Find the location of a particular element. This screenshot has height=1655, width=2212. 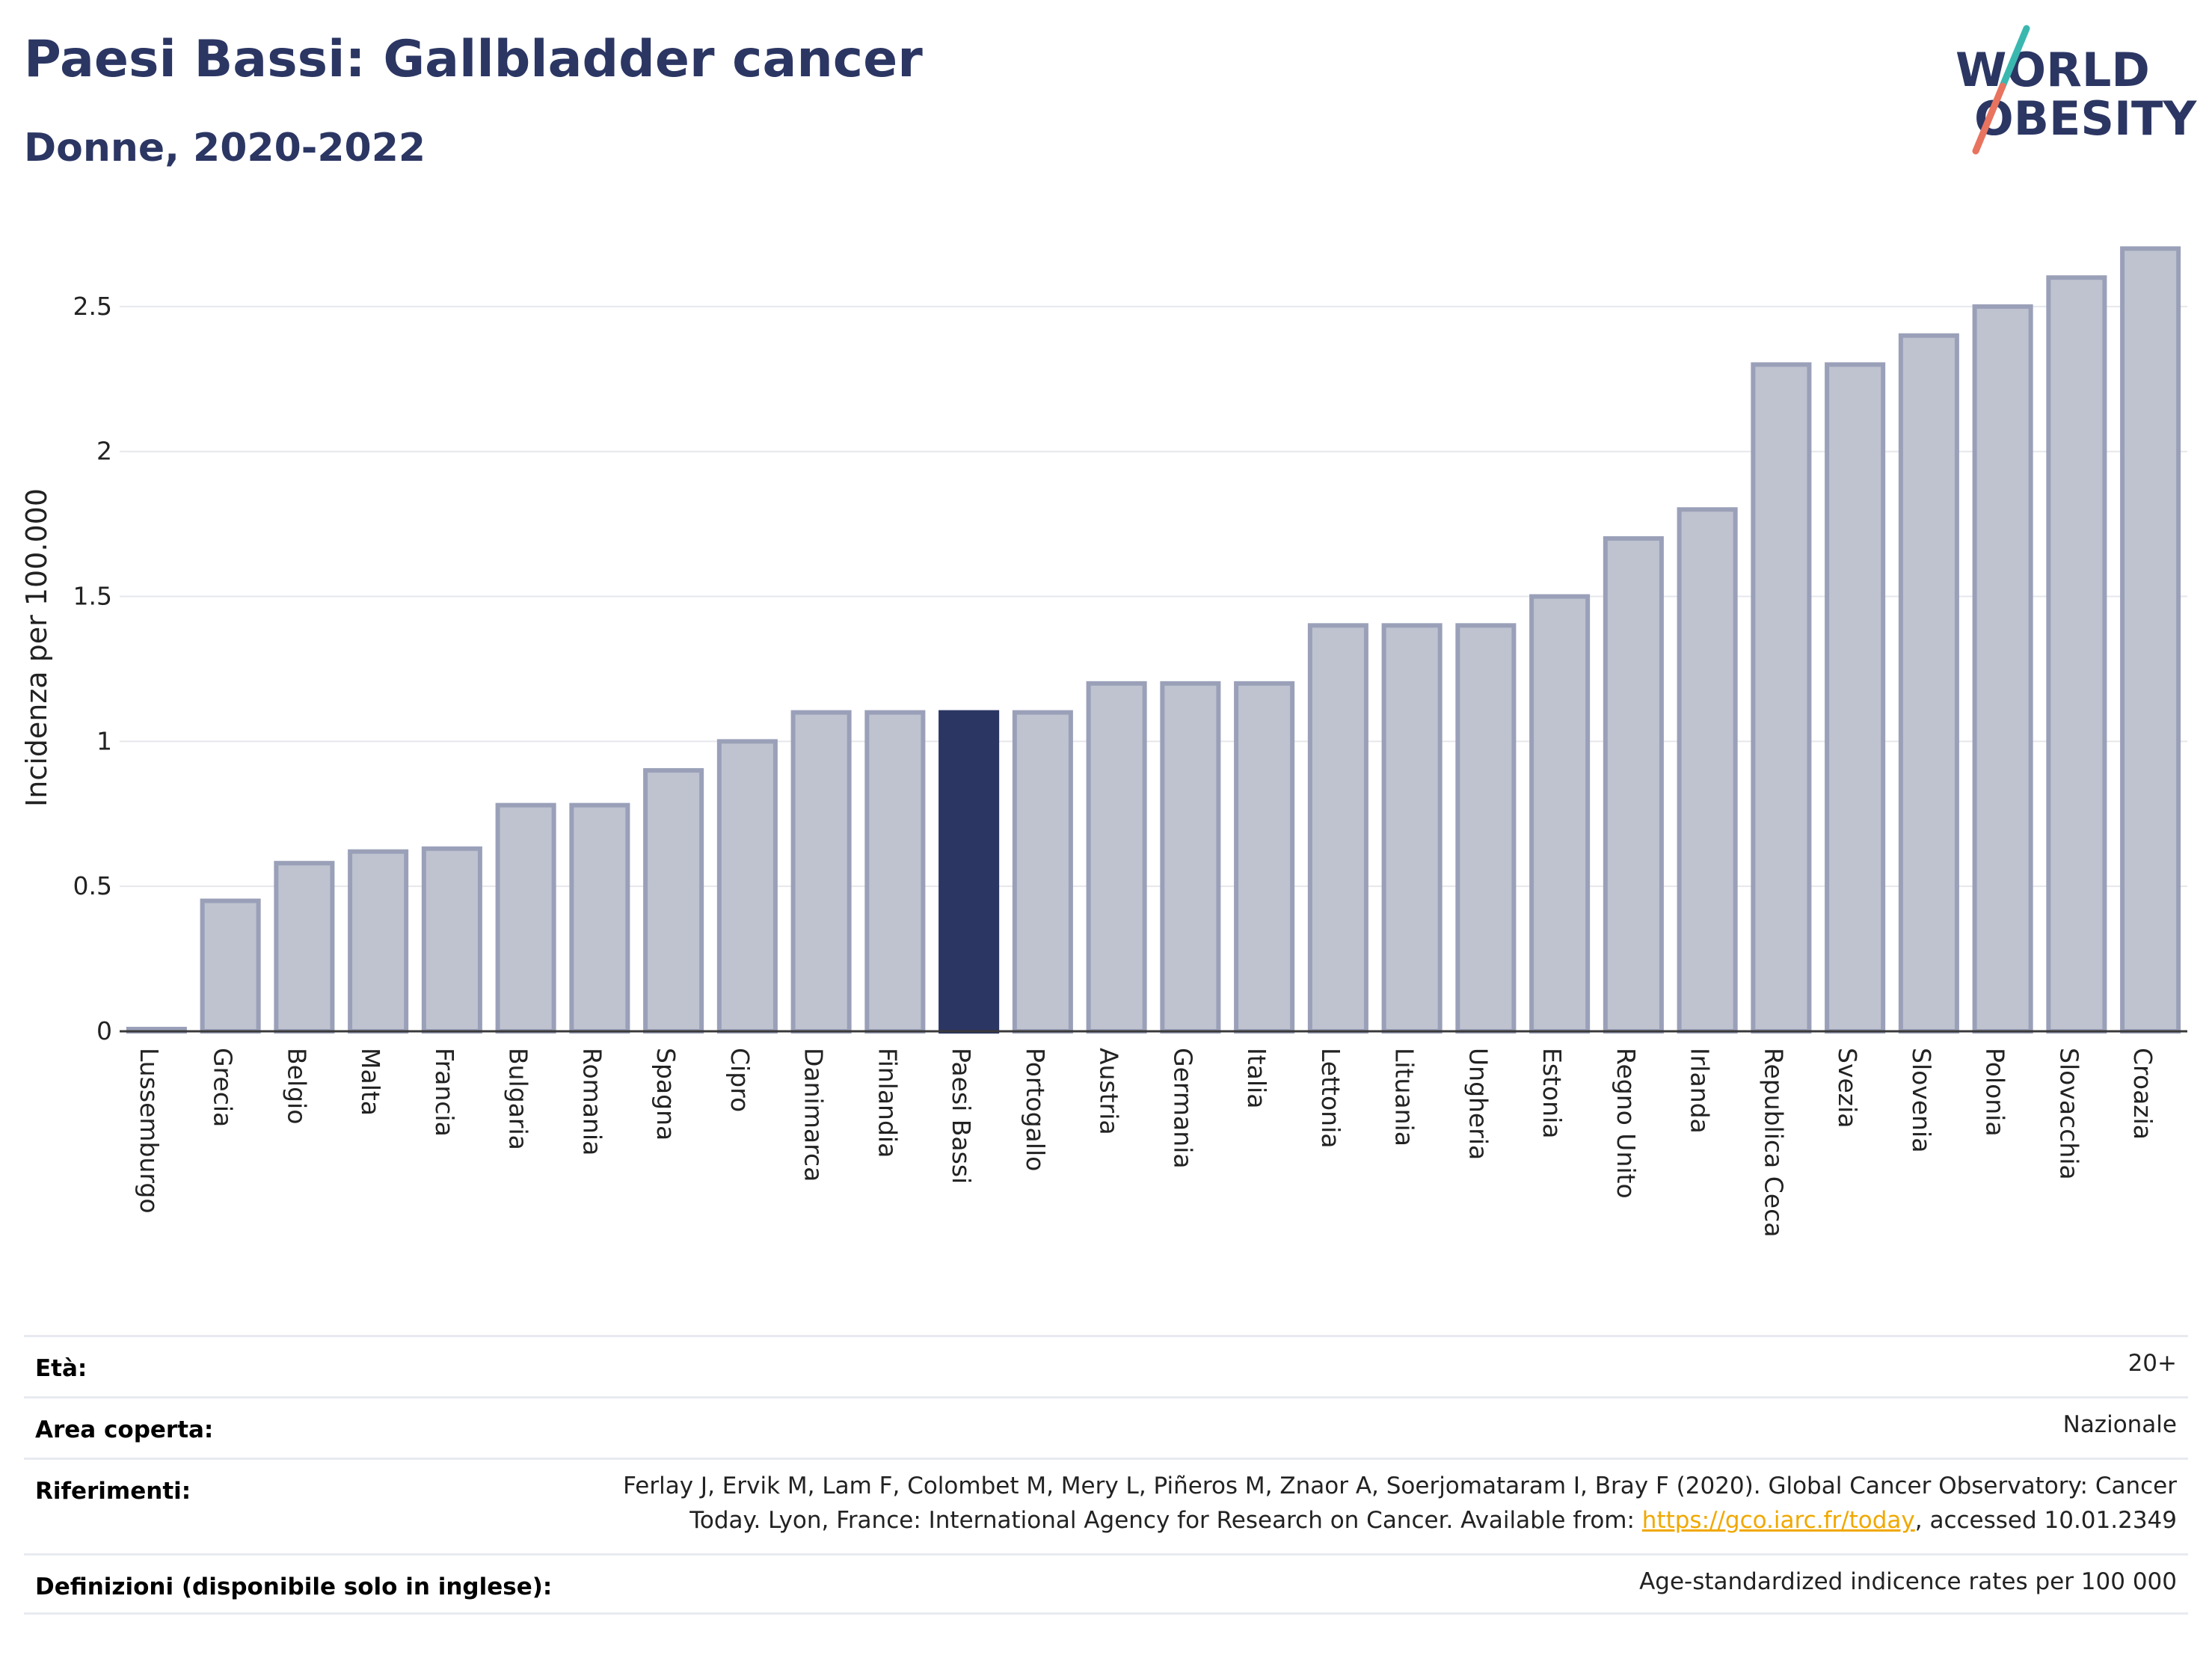

y-tick-label: 0 is located at coordinates (104, 1030).